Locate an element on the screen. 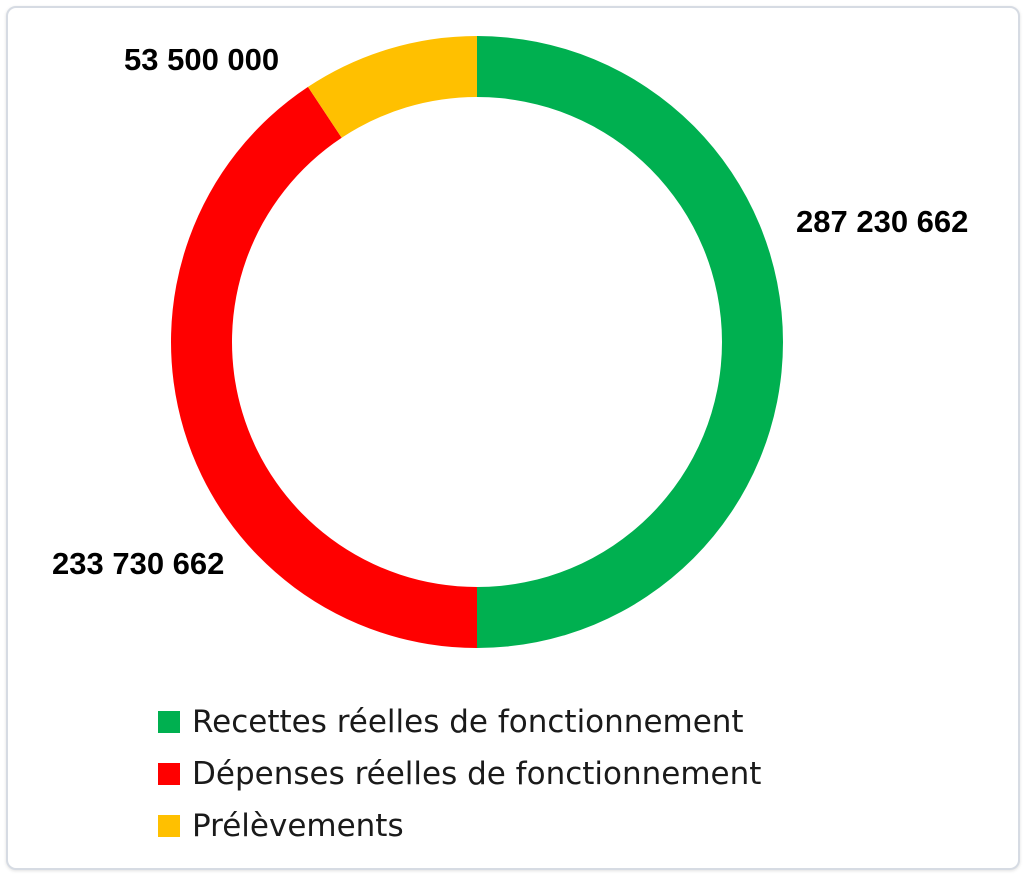 The image size is (1024, 874). legend-swatch-recettes is located at coordinates (169, 722).